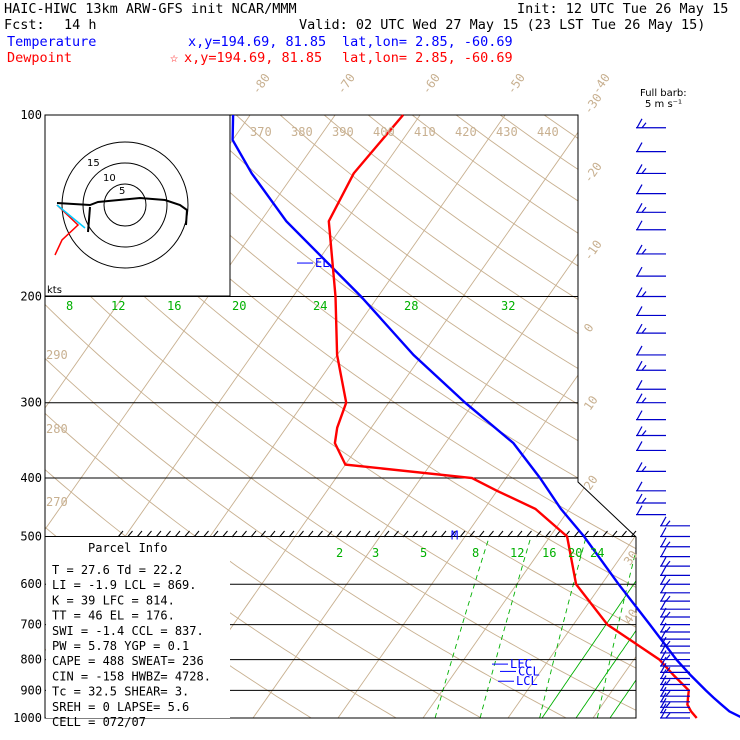 The width and height of the screenshot is (740, 740). Describe the element at coordinates (150, 9) in the screenshot. I see `model-title: HAIC-HIWC 13km ARW-GFS init NCAR/MMM` at that location.